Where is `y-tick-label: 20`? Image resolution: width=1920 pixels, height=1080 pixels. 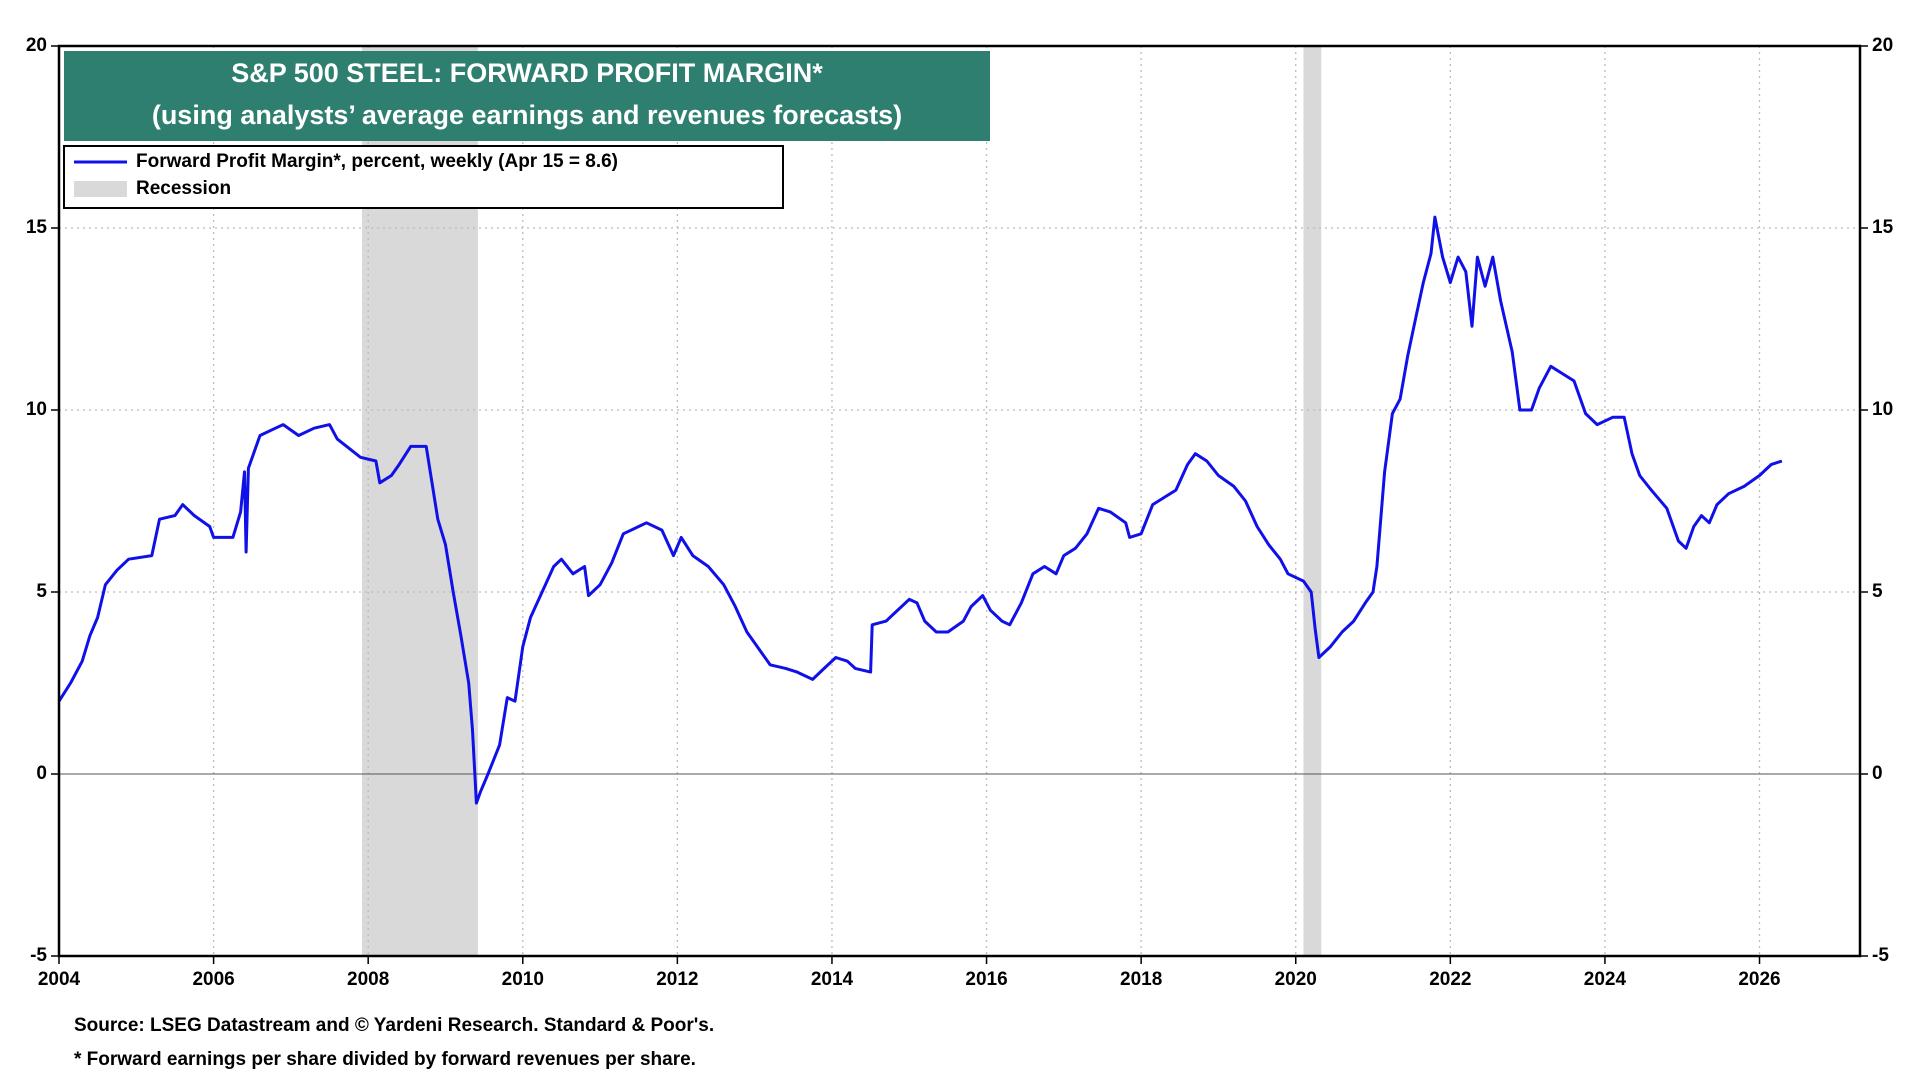
y-tick-label: 20 is located at coordinates (36, 45).